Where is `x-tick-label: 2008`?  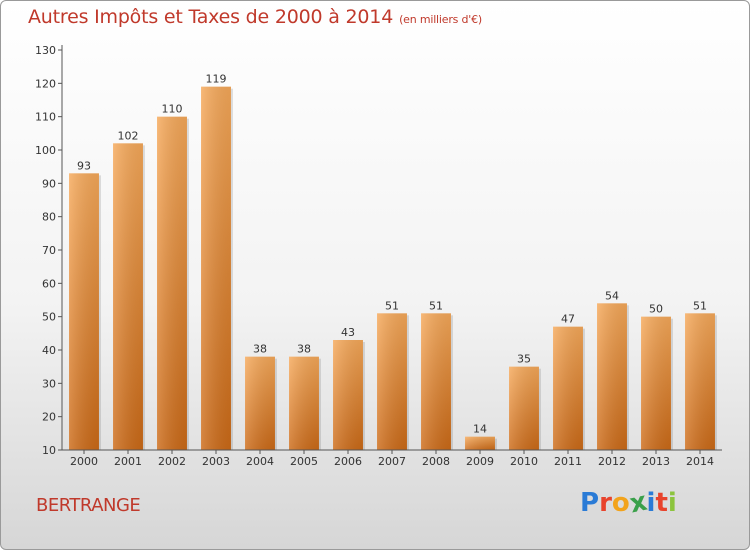
x-tick-label: 2008 is located at coordinates (436, 461).